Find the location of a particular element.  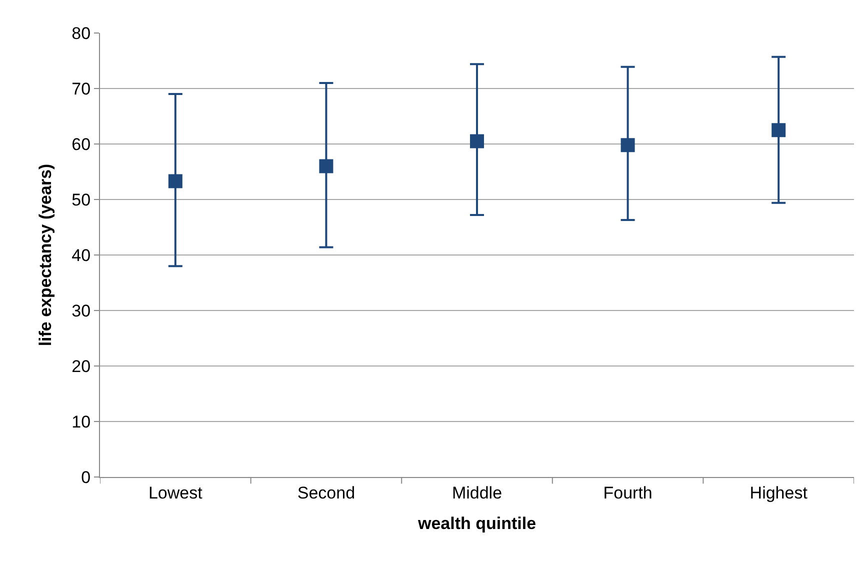

y-tick-label: 0 is located at coordinates (86, 477).